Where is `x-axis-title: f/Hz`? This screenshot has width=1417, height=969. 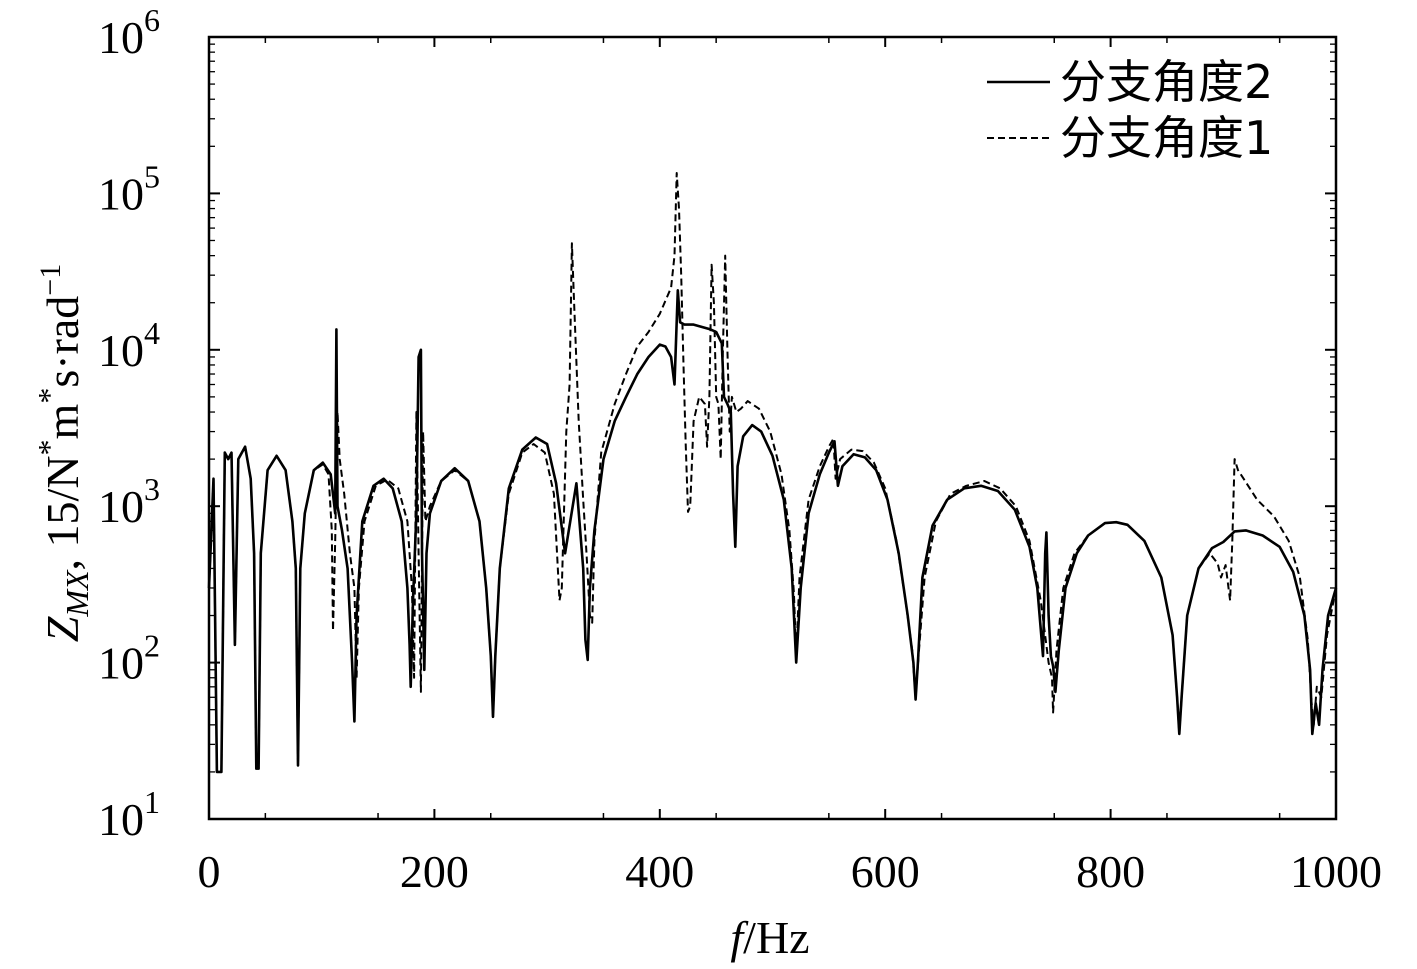 x-axis-title: f/Hz is located at coordinates (769, 937).